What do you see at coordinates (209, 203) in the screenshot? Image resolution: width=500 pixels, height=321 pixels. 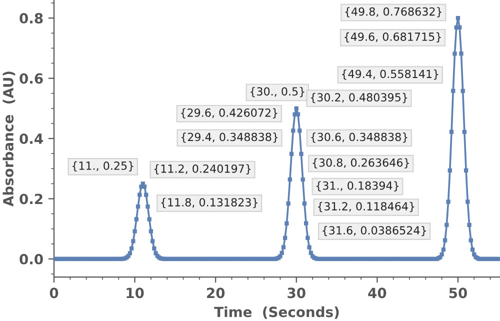 I see `annotation: {11.8, 0.131823}` at bounding box center [209, 203].